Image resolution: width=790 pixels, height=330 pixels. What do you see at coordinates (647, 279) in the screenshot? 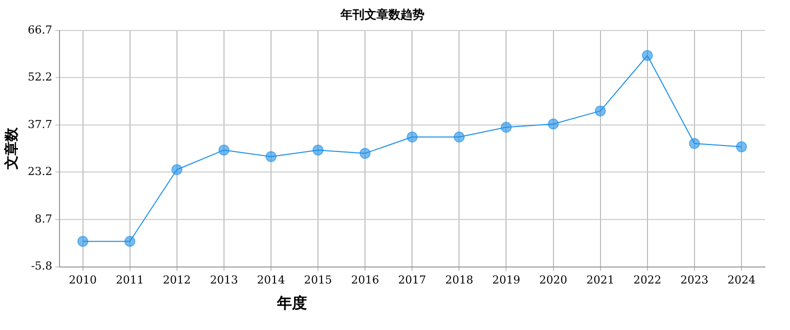
I see `x-tick-label: 2022` at bounding box center [647, 279].